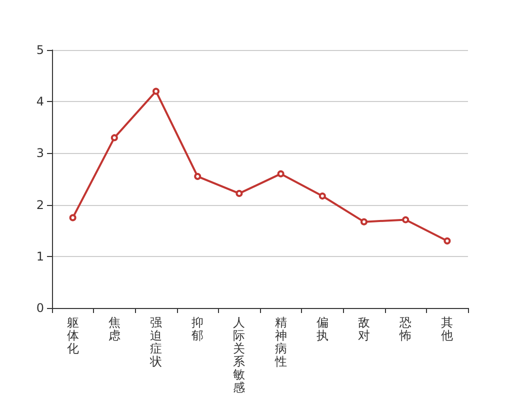 The height and width of the screenshot is (400, 520). Describe the element at coordinates (155, 342) in the screenshot. I see `x-tick-label: 强迫症状` at that location.